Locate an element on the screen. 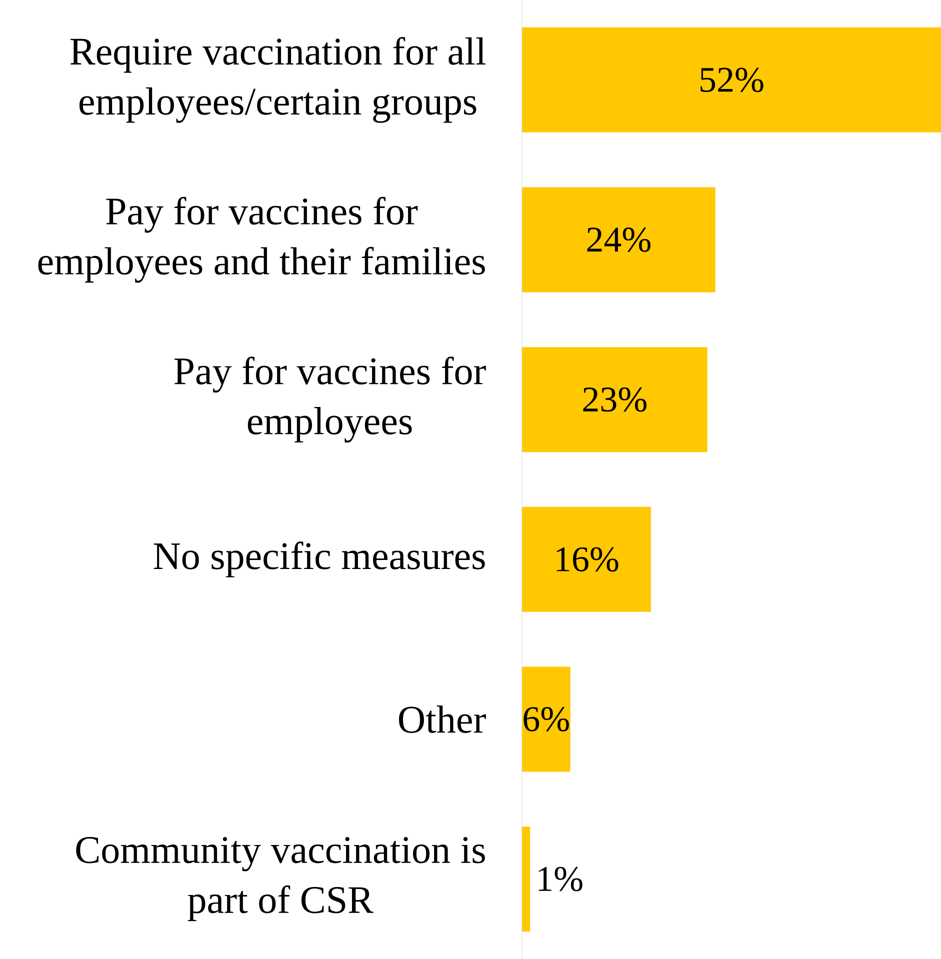  y-tick-label: Pay for vaccines for employees is located at coordinates (330, 399).